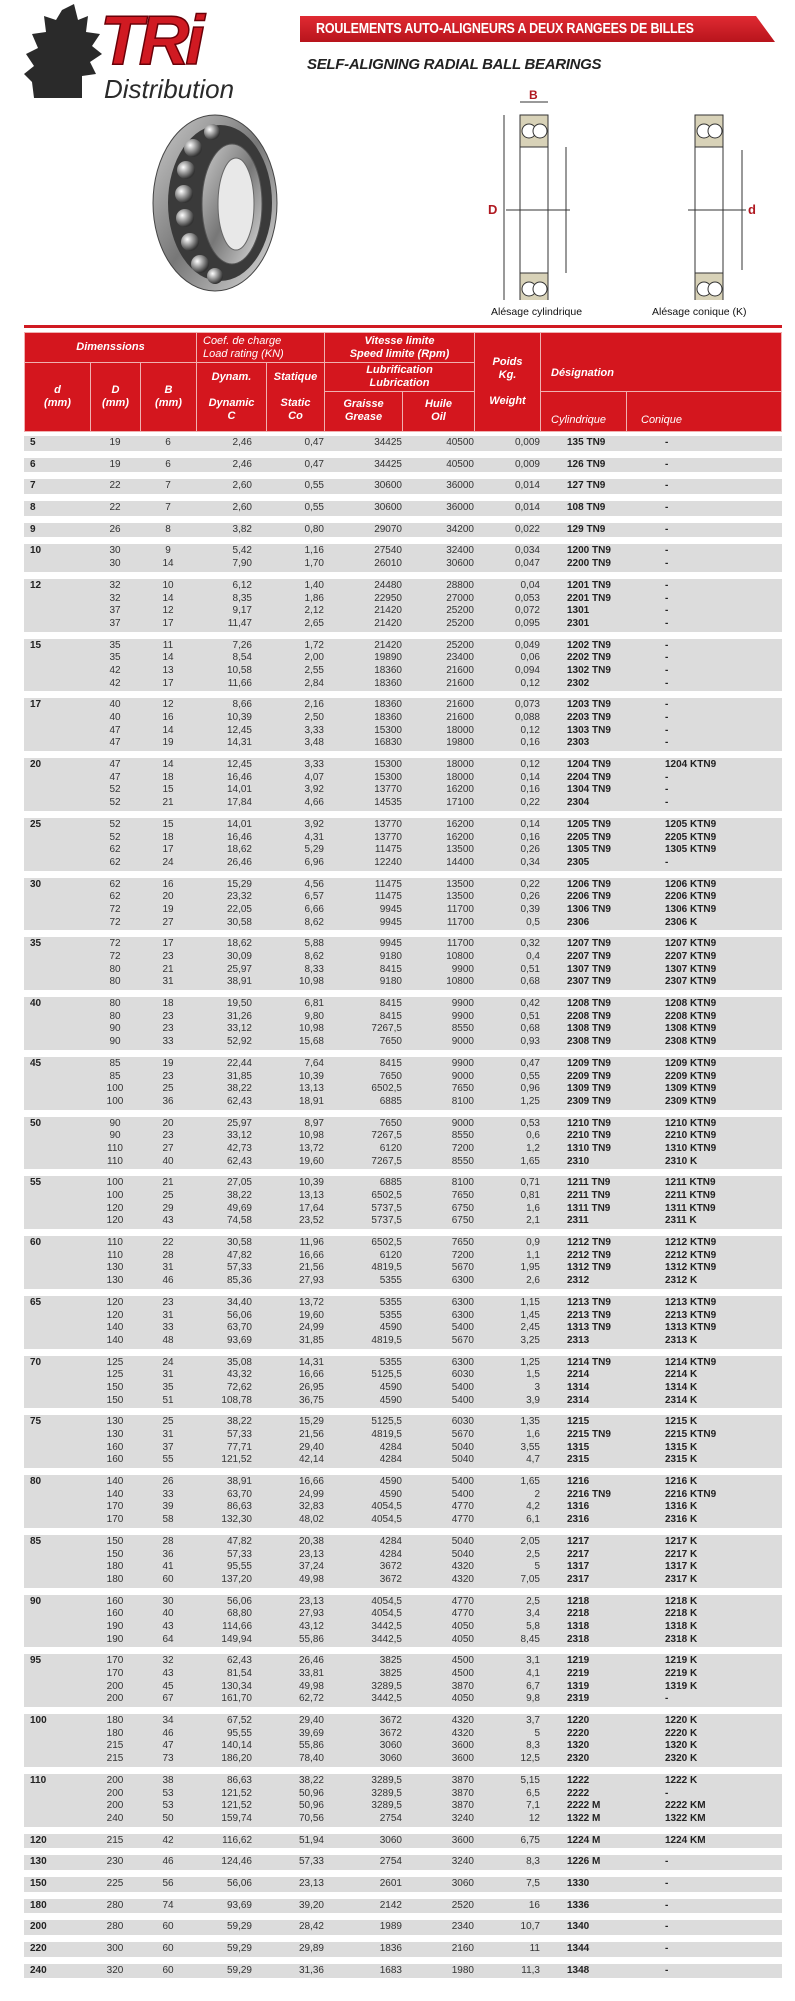 This screenshot has height=2001, width=795. I want to click on dynamic-load: 52,92, so click(239, 1042).